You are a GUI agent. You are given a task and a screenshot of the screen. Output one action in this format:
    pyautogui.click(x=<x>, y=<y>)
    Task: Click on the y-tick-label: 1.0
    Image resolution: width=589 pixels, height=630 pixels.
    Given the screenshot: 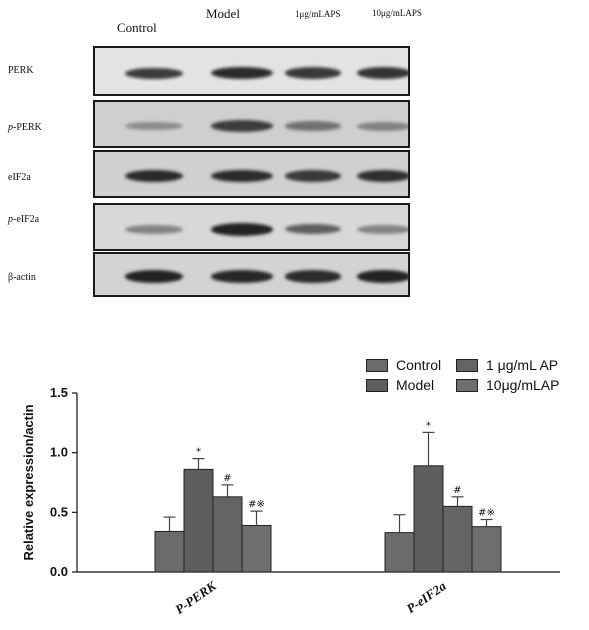 What is the action you would take?
    pyautogui.click(x=59, y=452)
    